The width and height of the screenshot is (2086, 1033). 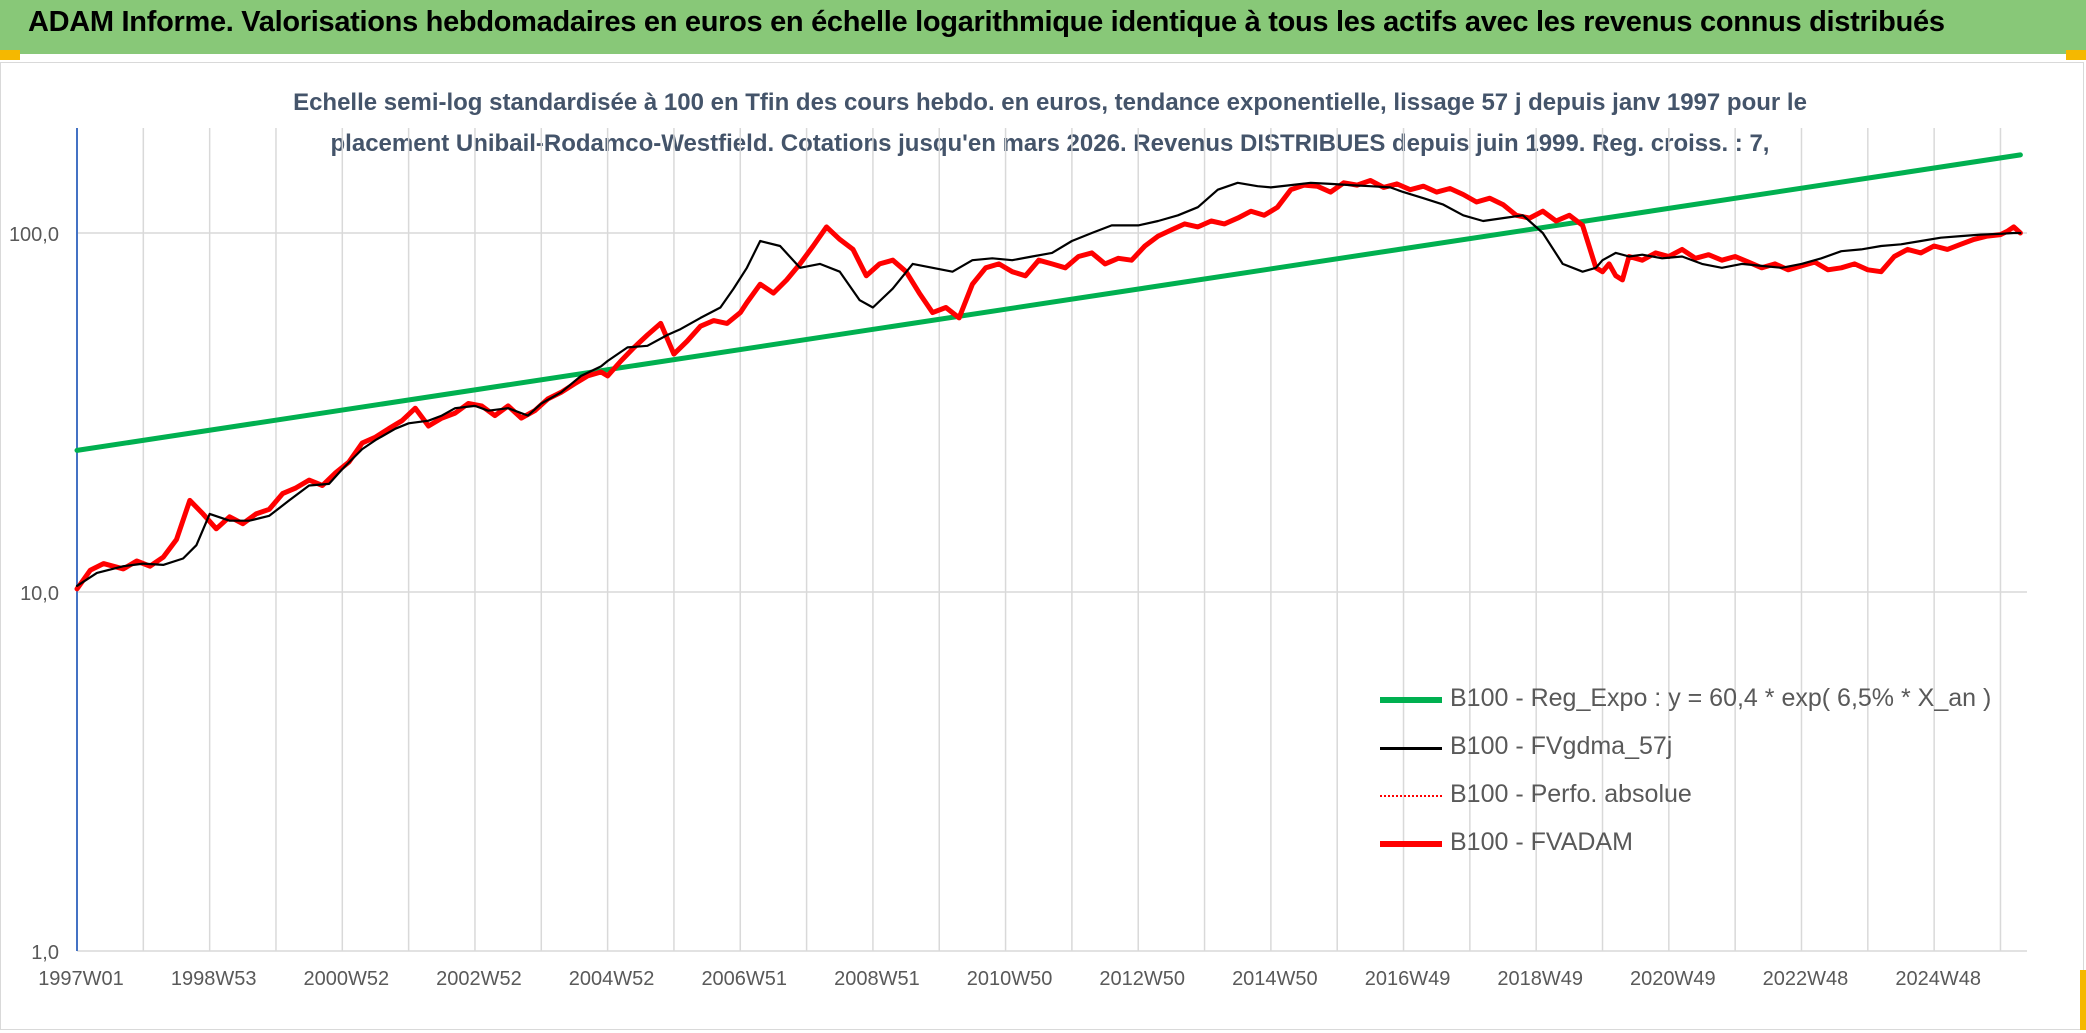 What do you see at coordinates (1690, 844) in the screenshot?
I see `legend-item-fvadam: B100 - FVADAM` at bounding box center [1690, 844].